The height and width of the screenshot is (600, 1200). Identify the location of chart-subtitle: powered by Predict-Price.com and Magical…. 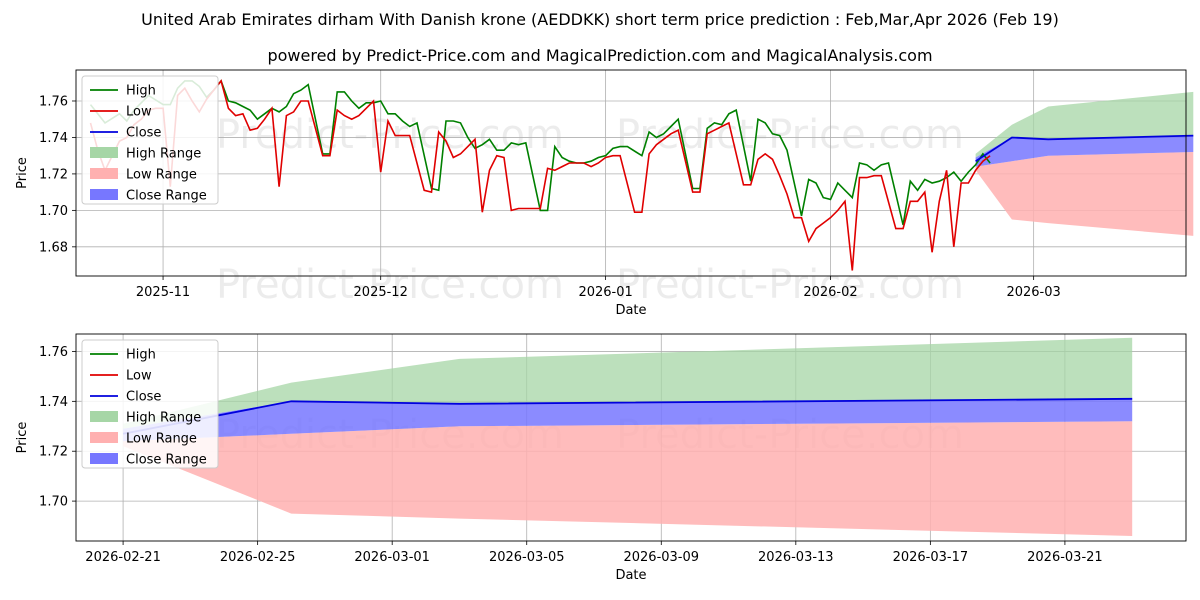
(600, 55).